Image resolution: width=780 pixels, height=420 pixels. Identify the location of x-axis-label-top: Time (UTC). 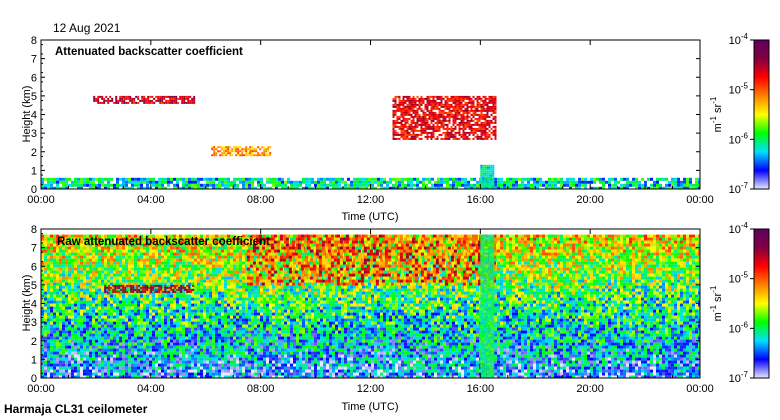
(369, 217).